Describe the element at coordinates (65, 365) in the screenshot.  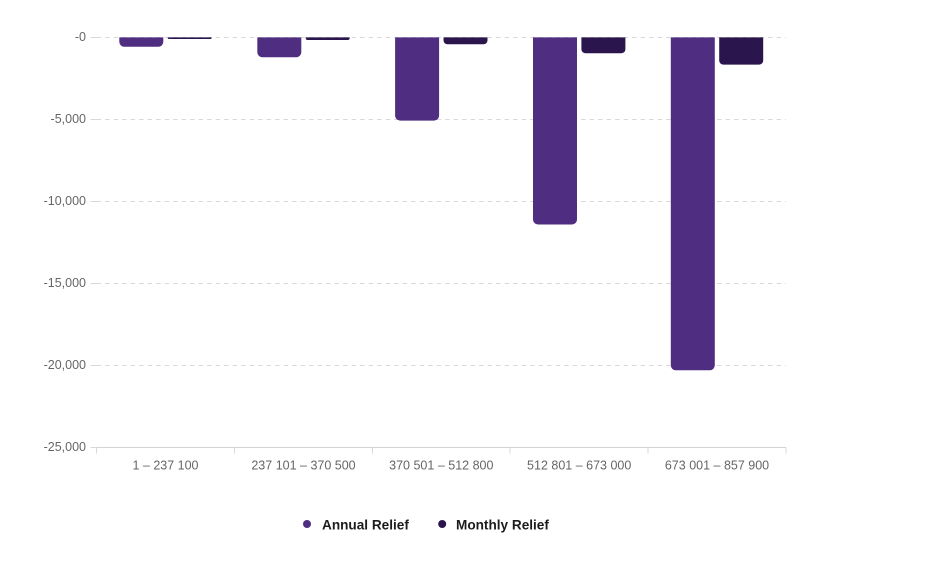
I see `svg-text: -20,000` at that location.